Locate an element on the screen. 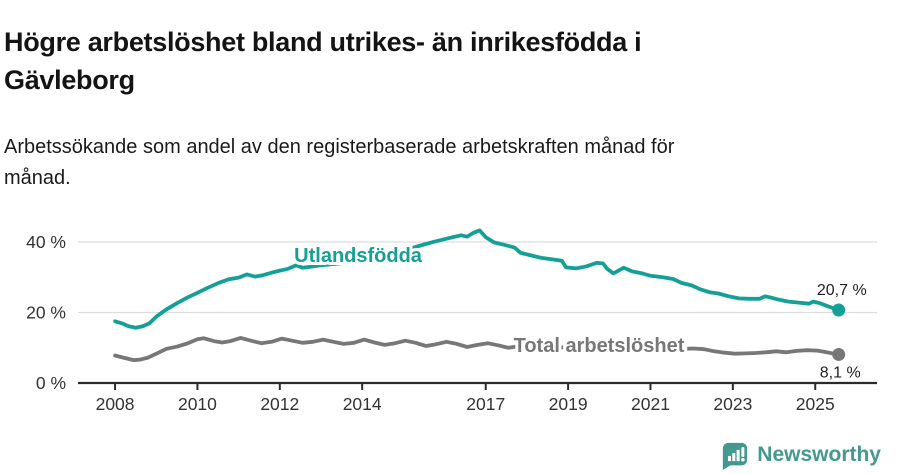 This screenshot has width=900, height=474. x-tick-label: 2008 is located at coordinates (115, 404).